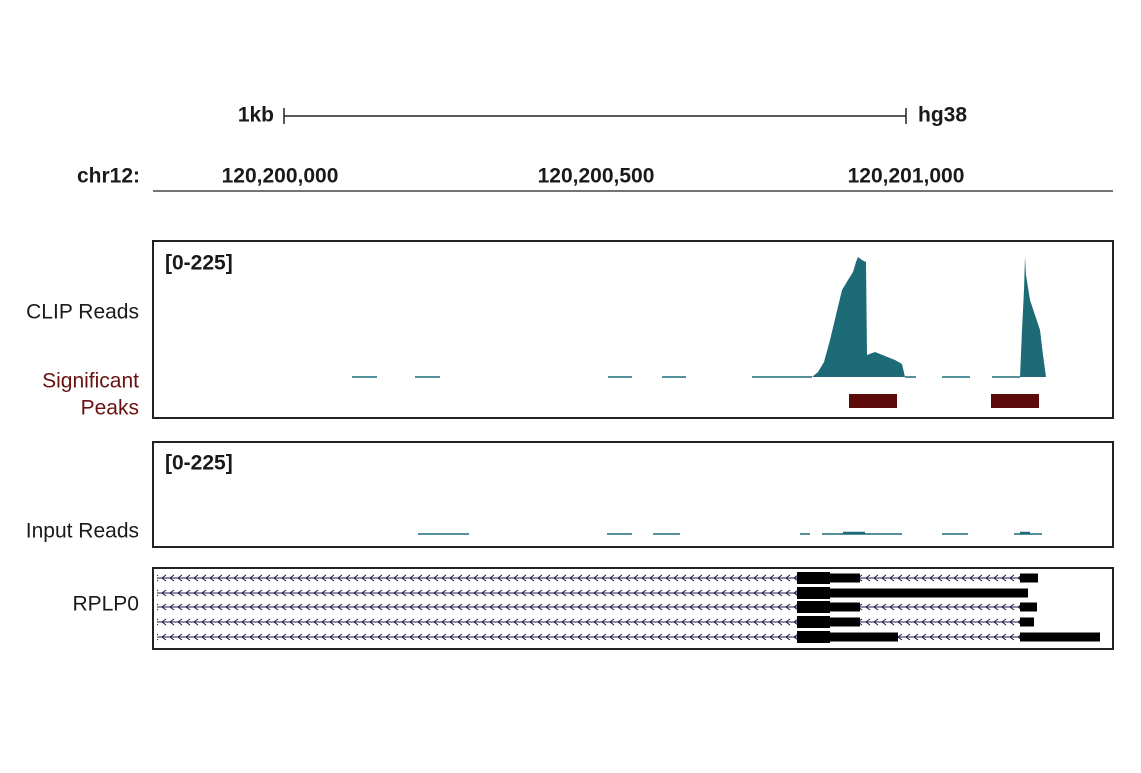 The width and height of the screenshot is (1141, 773). What do you see at coordinates (110, 408) in the screenshot?
I see `track-name: Peaks` at bounding box center [110, 408].